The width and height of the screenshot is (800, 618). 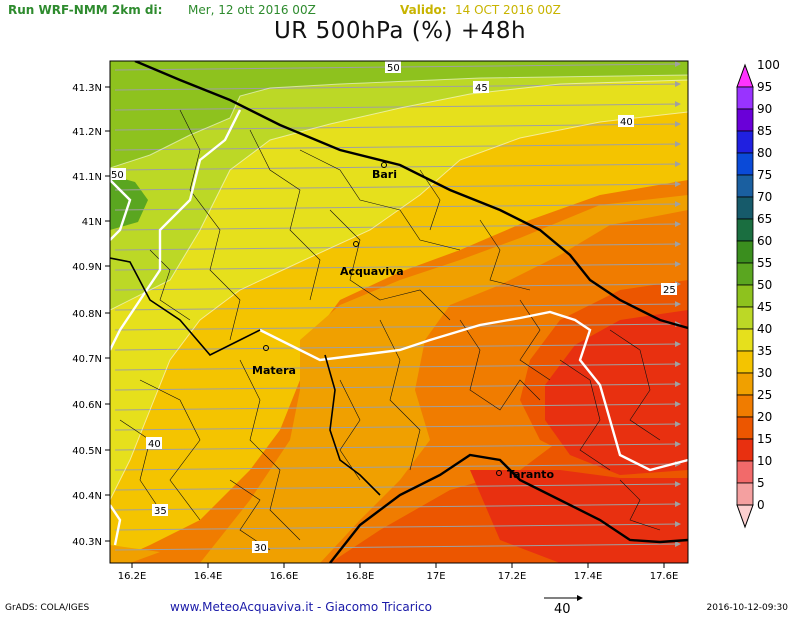 I want to click on valid-time: 14 OCT 2016 00Z, so click(x=508, y=10).